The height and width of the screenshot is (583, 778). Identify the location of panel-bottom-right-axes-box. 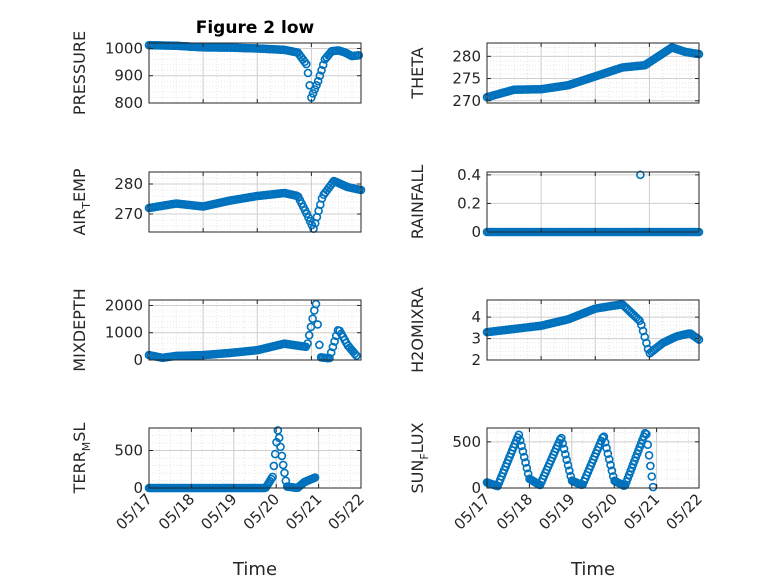
(593, 458).